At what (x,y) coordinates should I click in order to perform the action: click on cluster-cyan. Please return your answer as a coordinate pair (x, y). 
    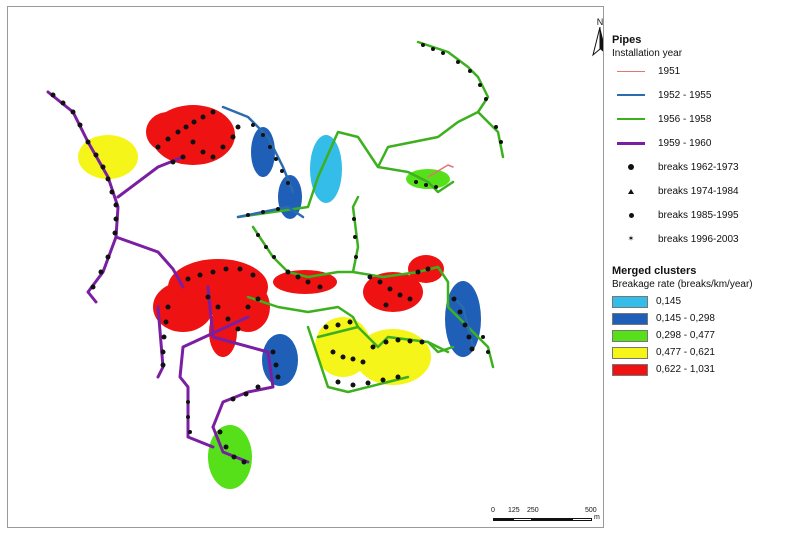
    Looking at the image, I should click on (326, 169).